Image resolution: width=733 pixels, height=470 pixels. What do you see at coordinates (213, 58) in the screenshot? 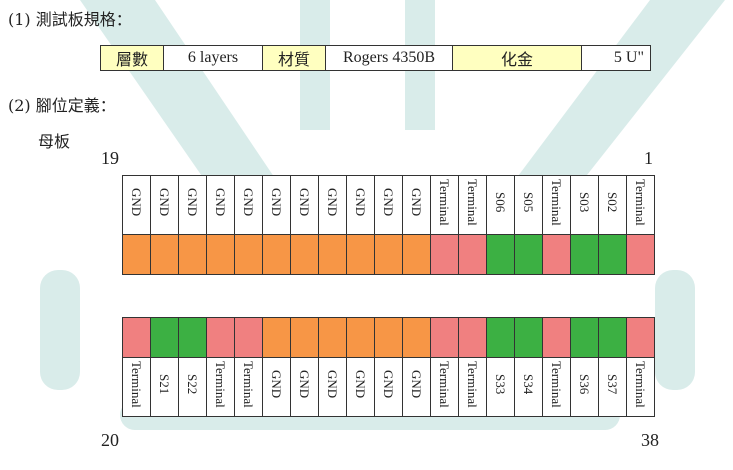
I see `spec-value-layers: 6 layers` at bounding box center [213, 58].